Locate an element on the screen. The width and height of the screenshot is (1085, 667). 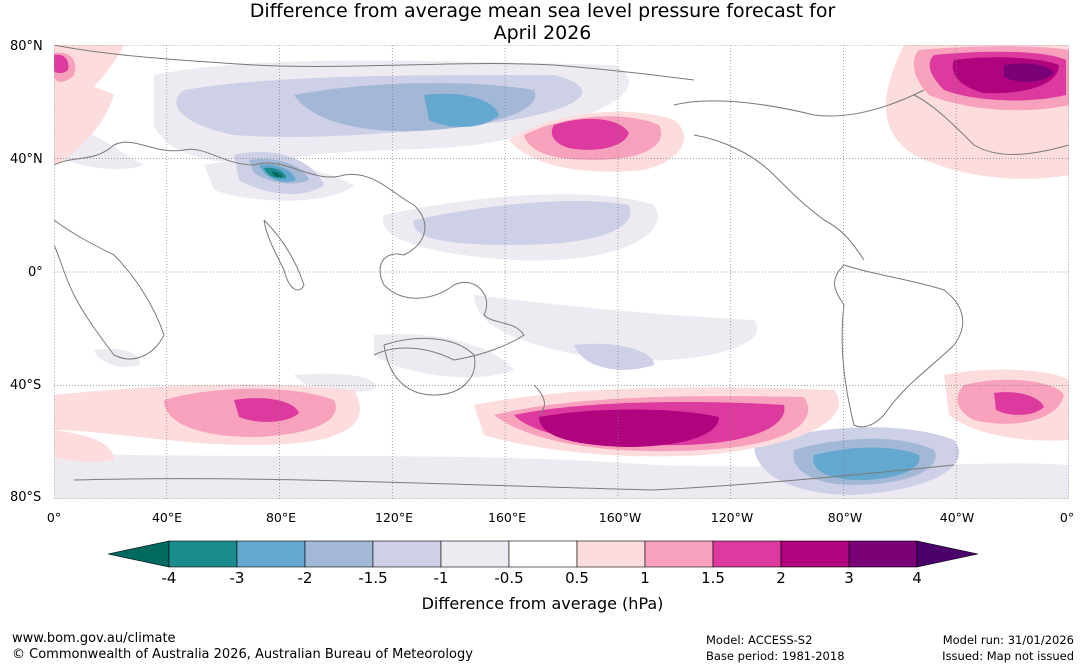
model-run-text: Model run: 31/01/2026 is located at coordinates (1008, 640).